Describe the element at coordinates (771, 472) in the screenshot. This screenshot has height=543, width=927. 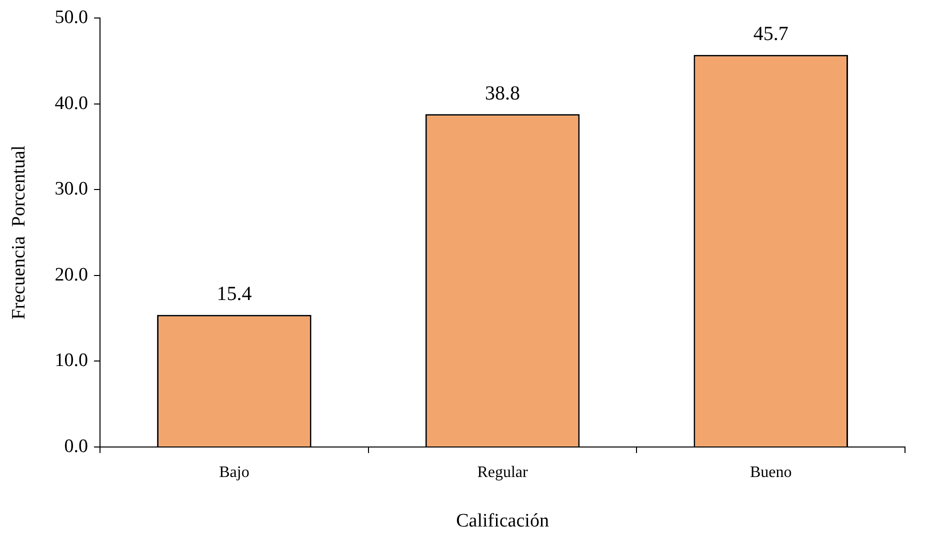
I see `x-tick-label: Bueno` at that location.